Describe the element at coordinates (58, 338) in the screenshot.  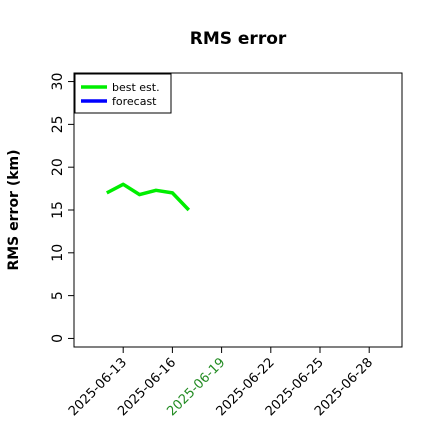
I see `y-tick-label: 0` at that location.